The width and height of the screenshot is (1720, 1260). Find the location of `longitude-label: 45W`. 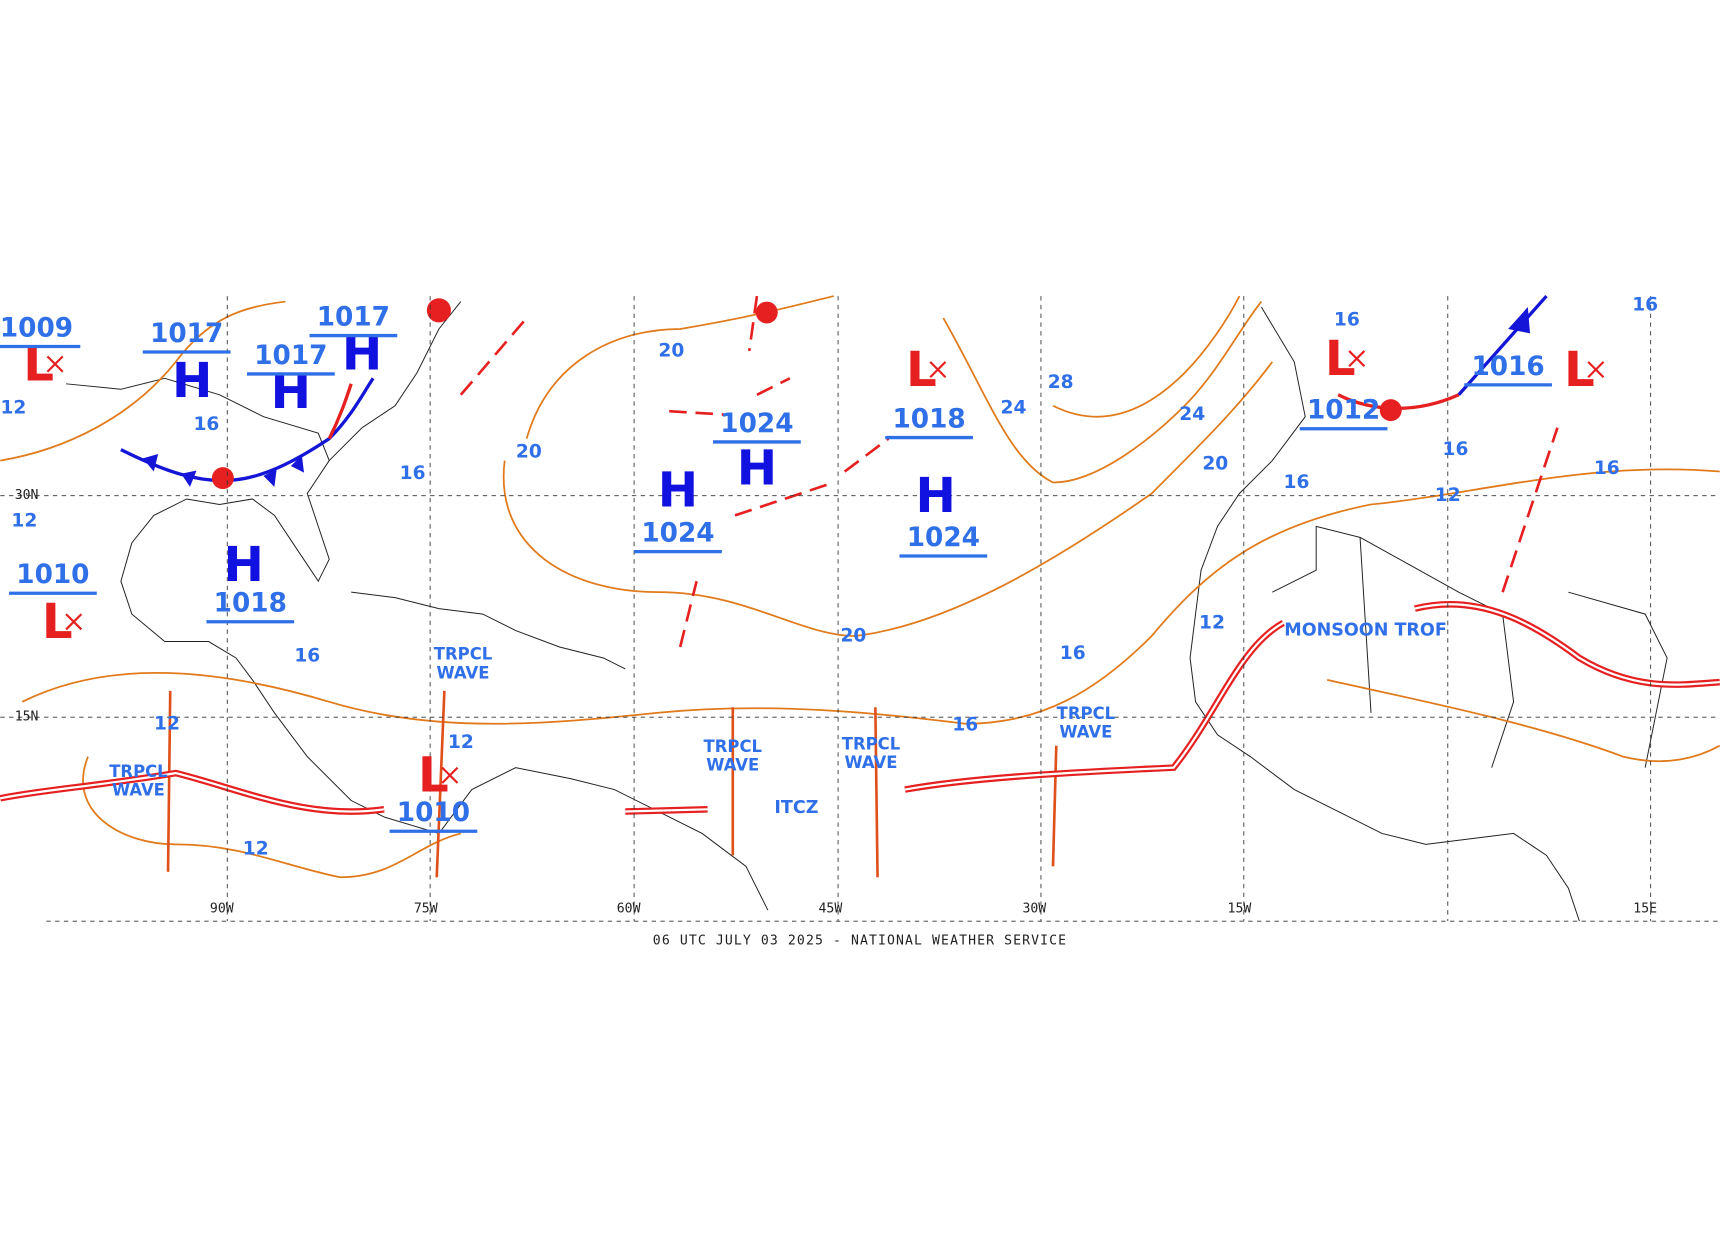

longitude-label: 45W is located at coordinates (831, 909).